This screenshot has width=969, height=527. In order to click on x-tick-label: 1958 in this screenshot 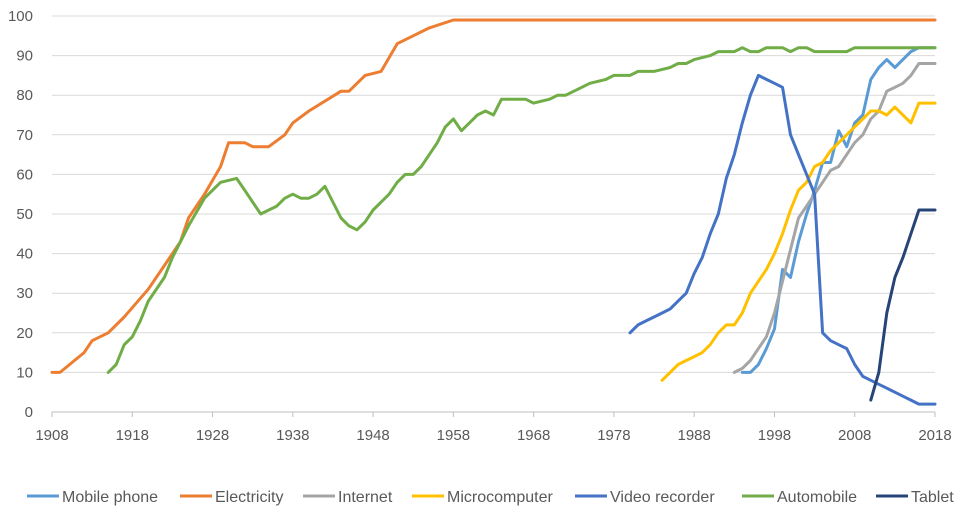, I will do `click(453, 435)`.